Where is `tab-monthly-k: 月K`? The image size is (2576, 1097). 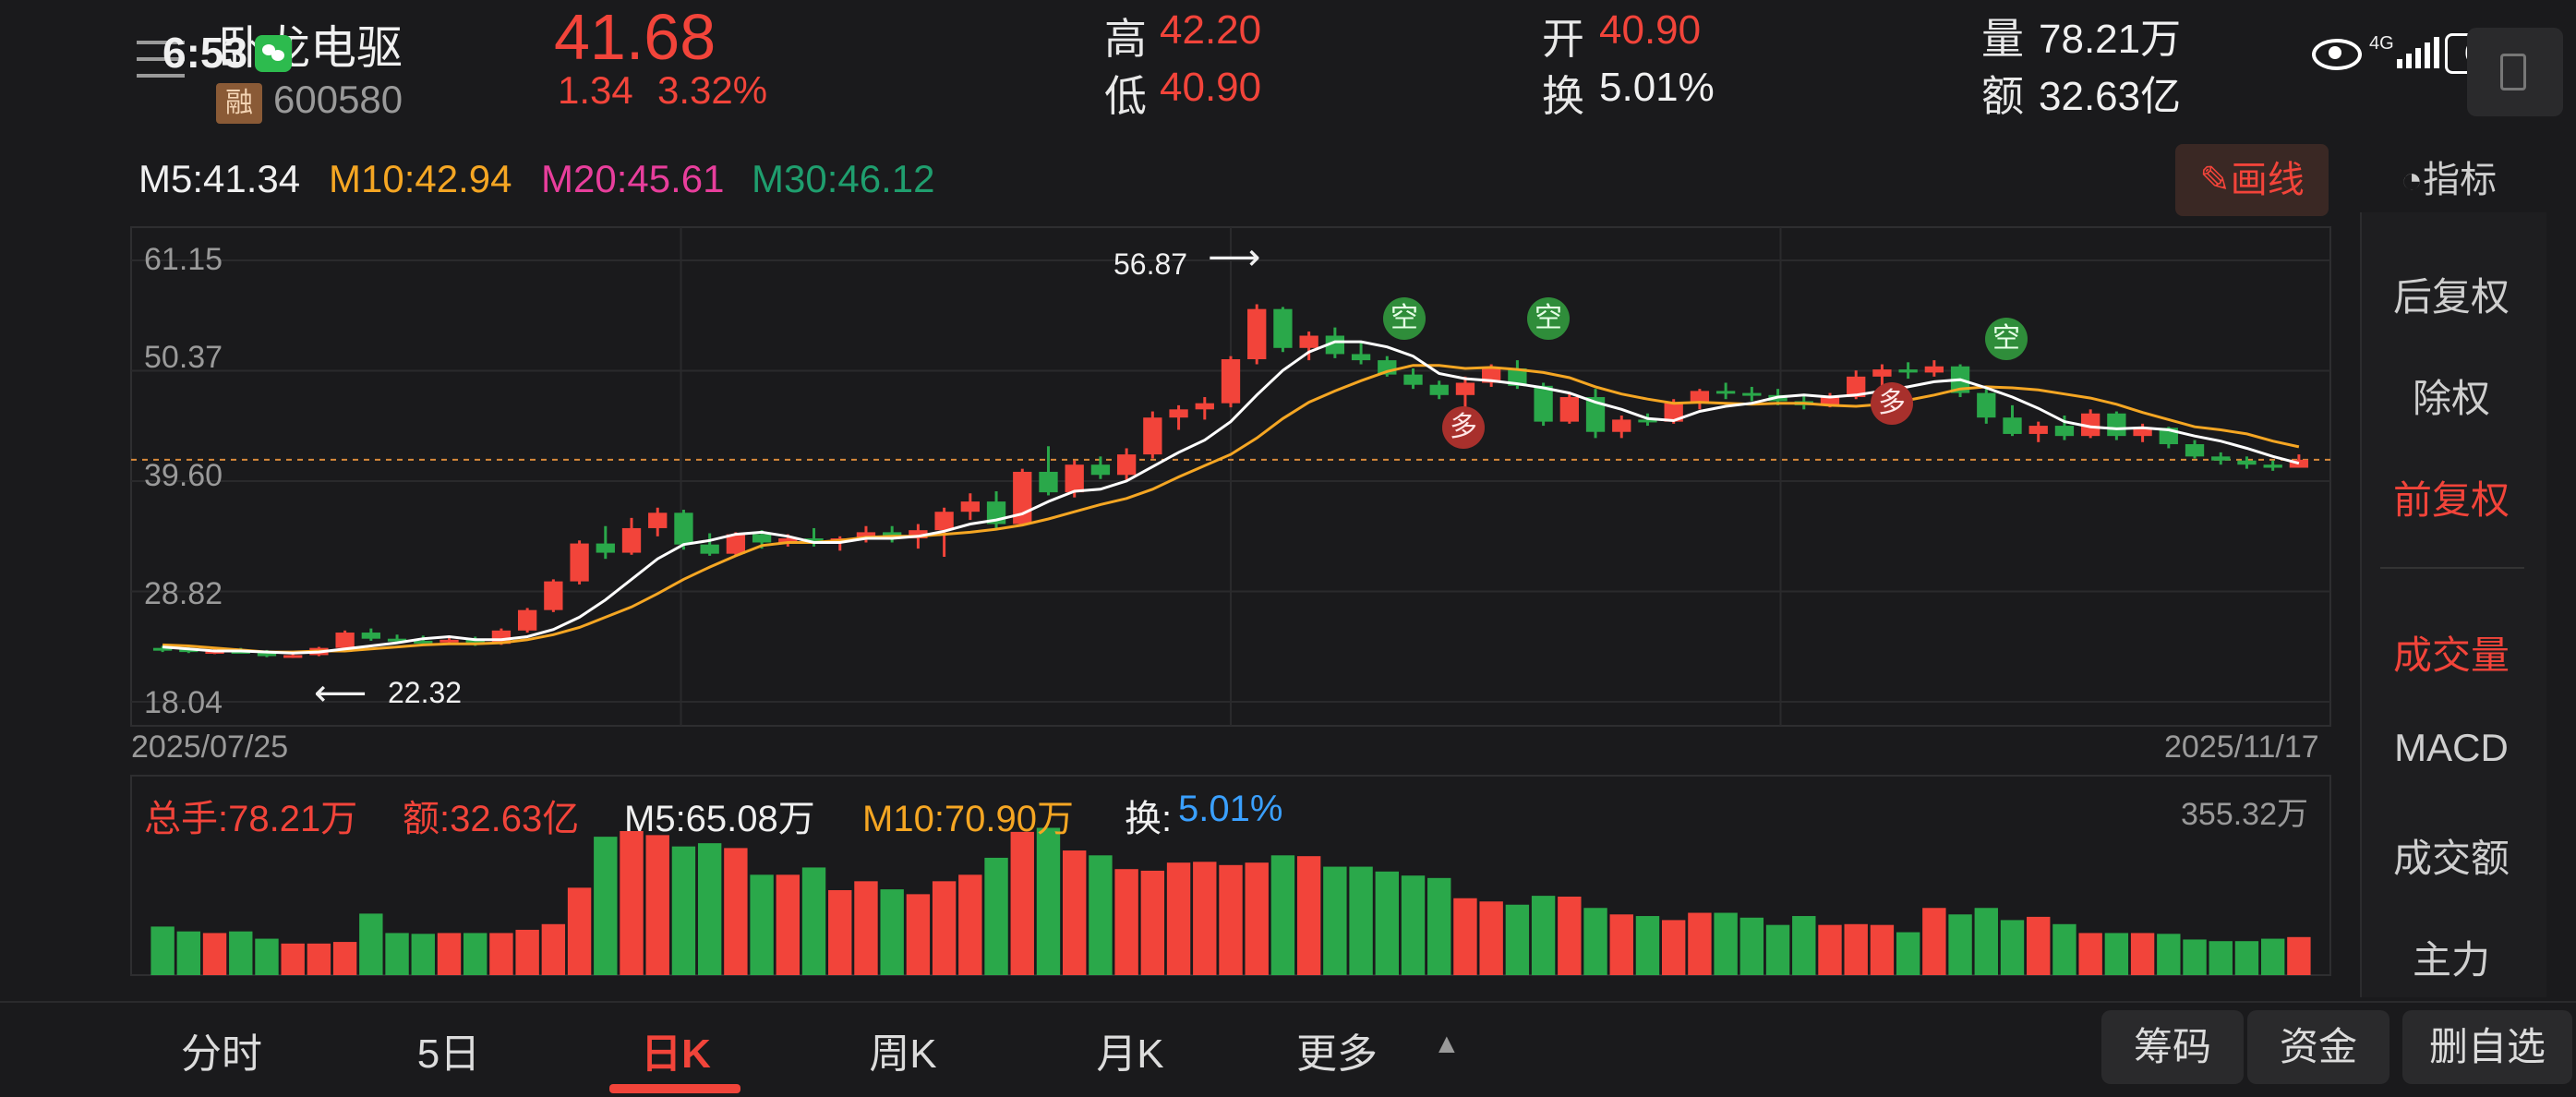 tab-monthly-k: 月K is located at coordinates (1130, 1054).